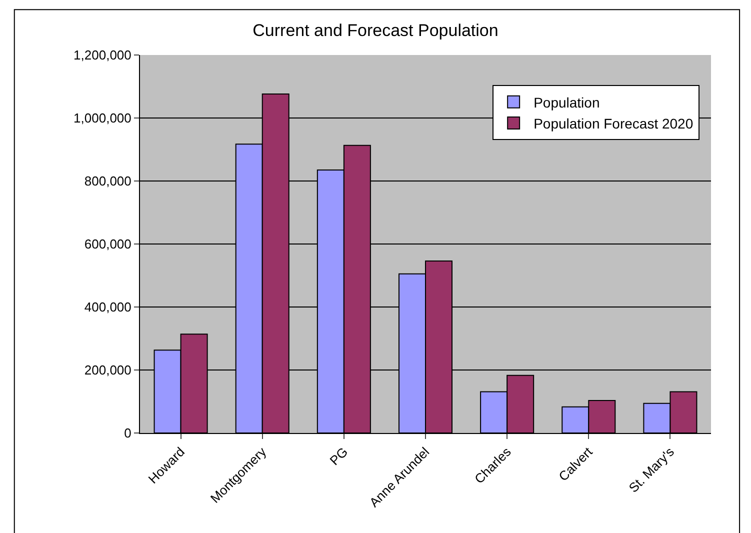  I want to click on y-tick-label: 0, so click(128, 433).